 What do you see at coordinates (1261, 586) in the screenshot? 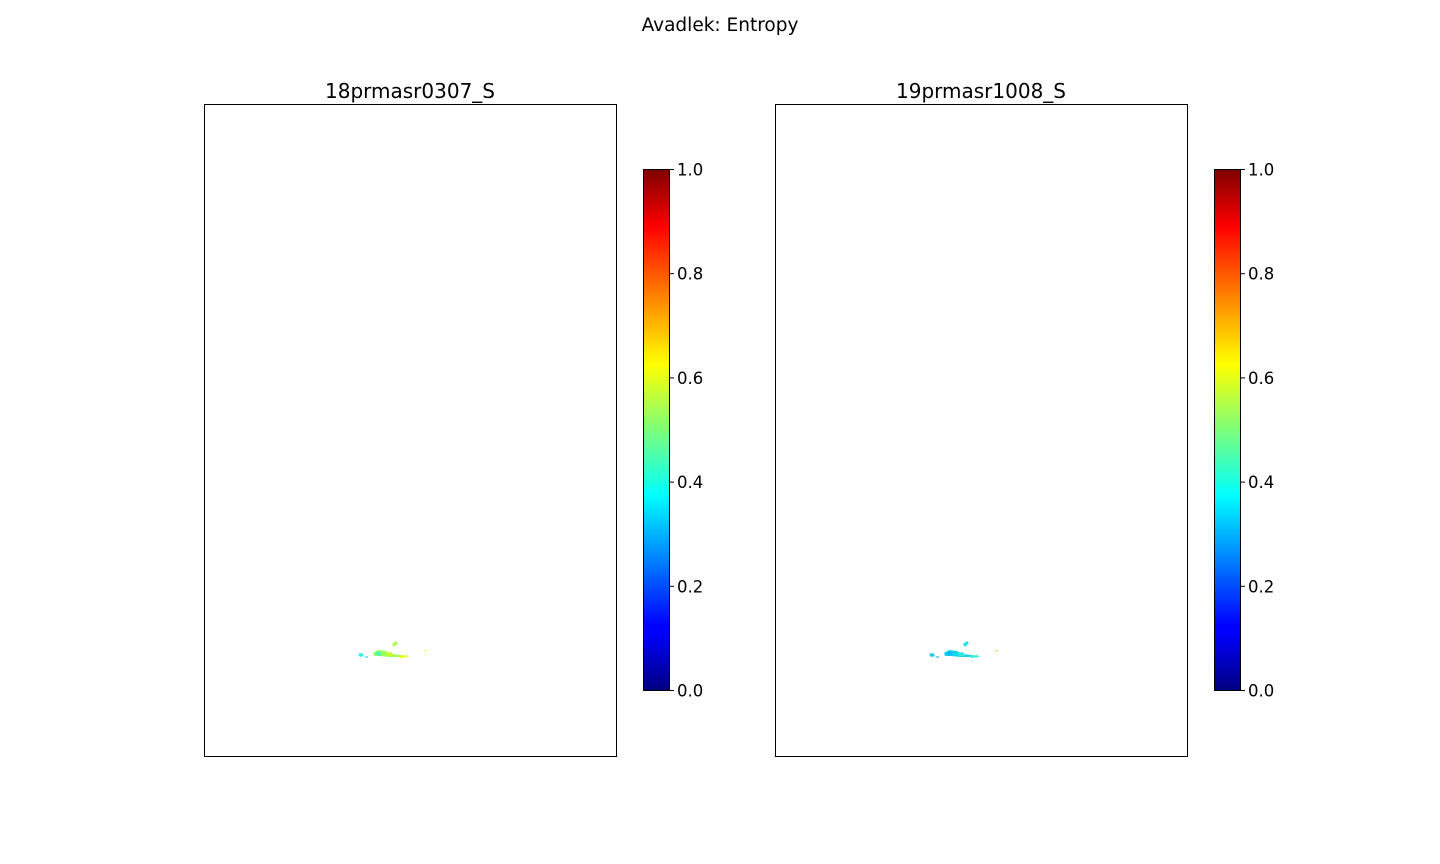
I see `panel-2-colorbar-tick-label: 0.2` at bounding box center [1261, 586].